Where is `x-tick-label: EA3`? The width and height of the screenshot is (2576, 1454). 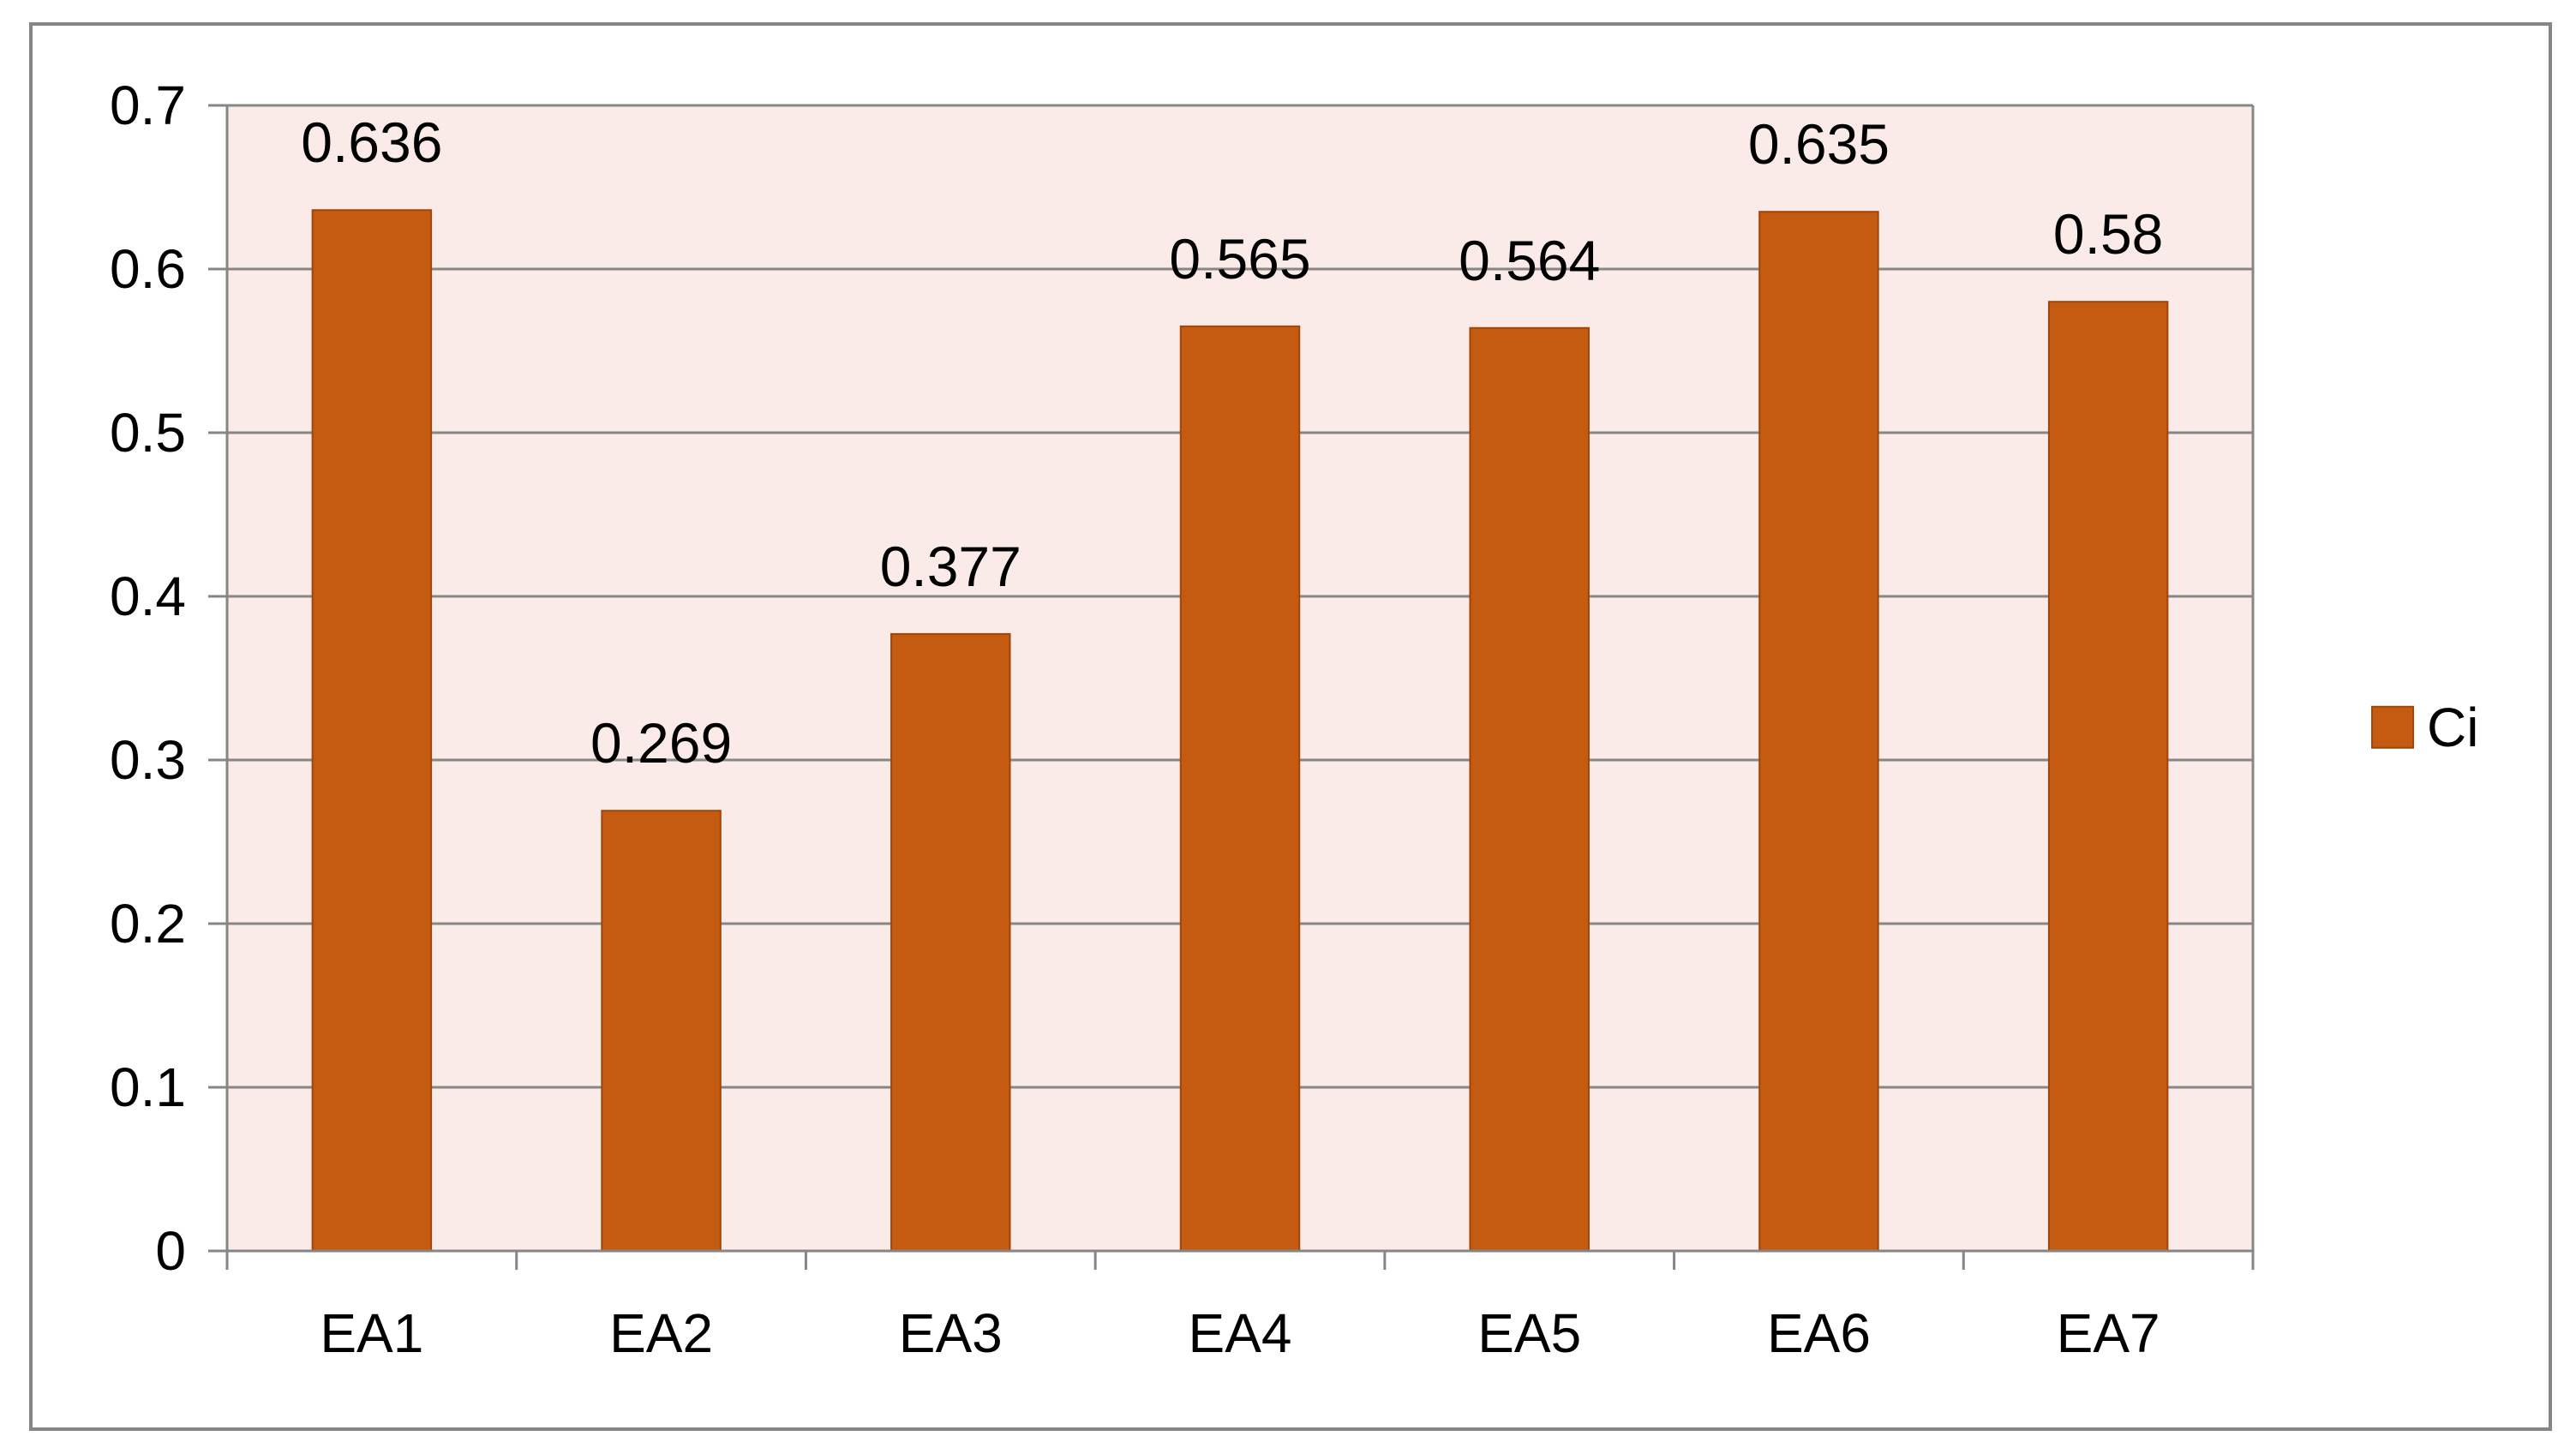
x-tick-label: EA3 is located at coordinates (951, 1333).